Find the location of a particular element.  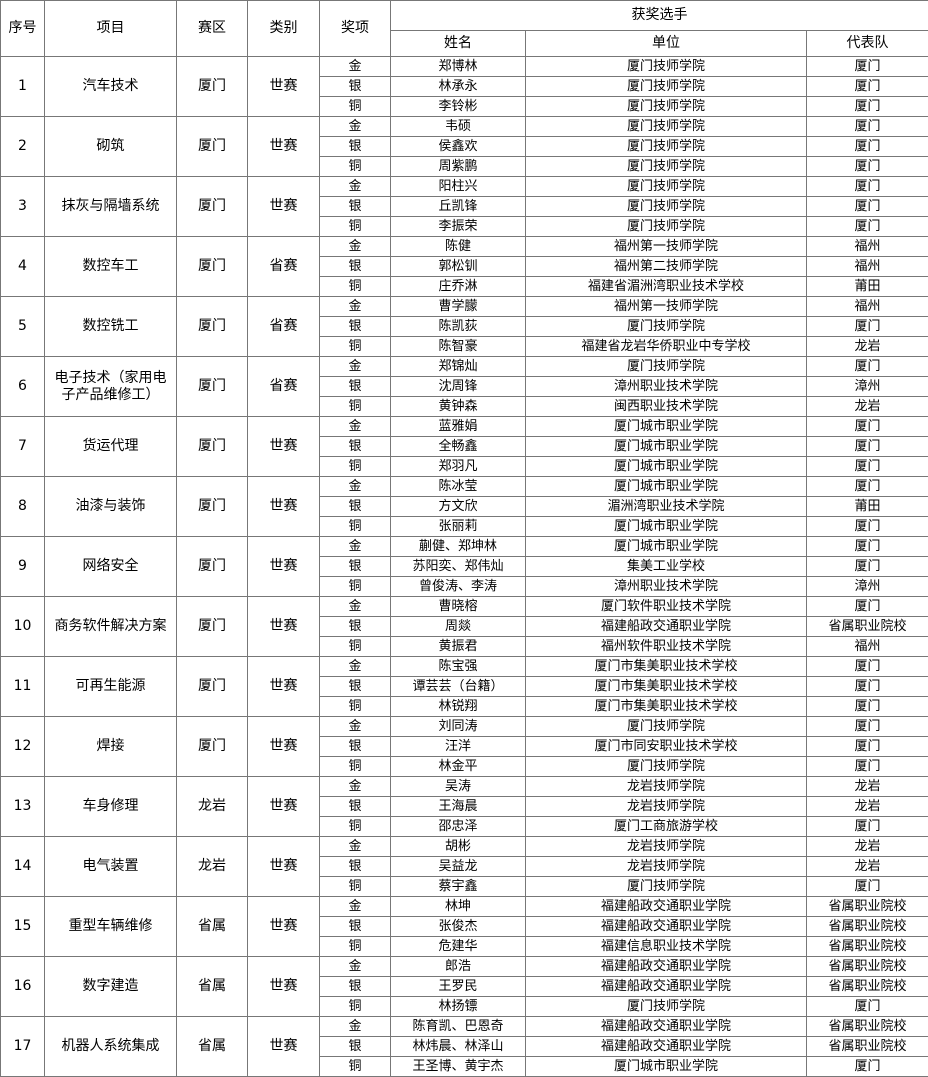

project-name: 电气装置 is located at coordinates (110, 866).